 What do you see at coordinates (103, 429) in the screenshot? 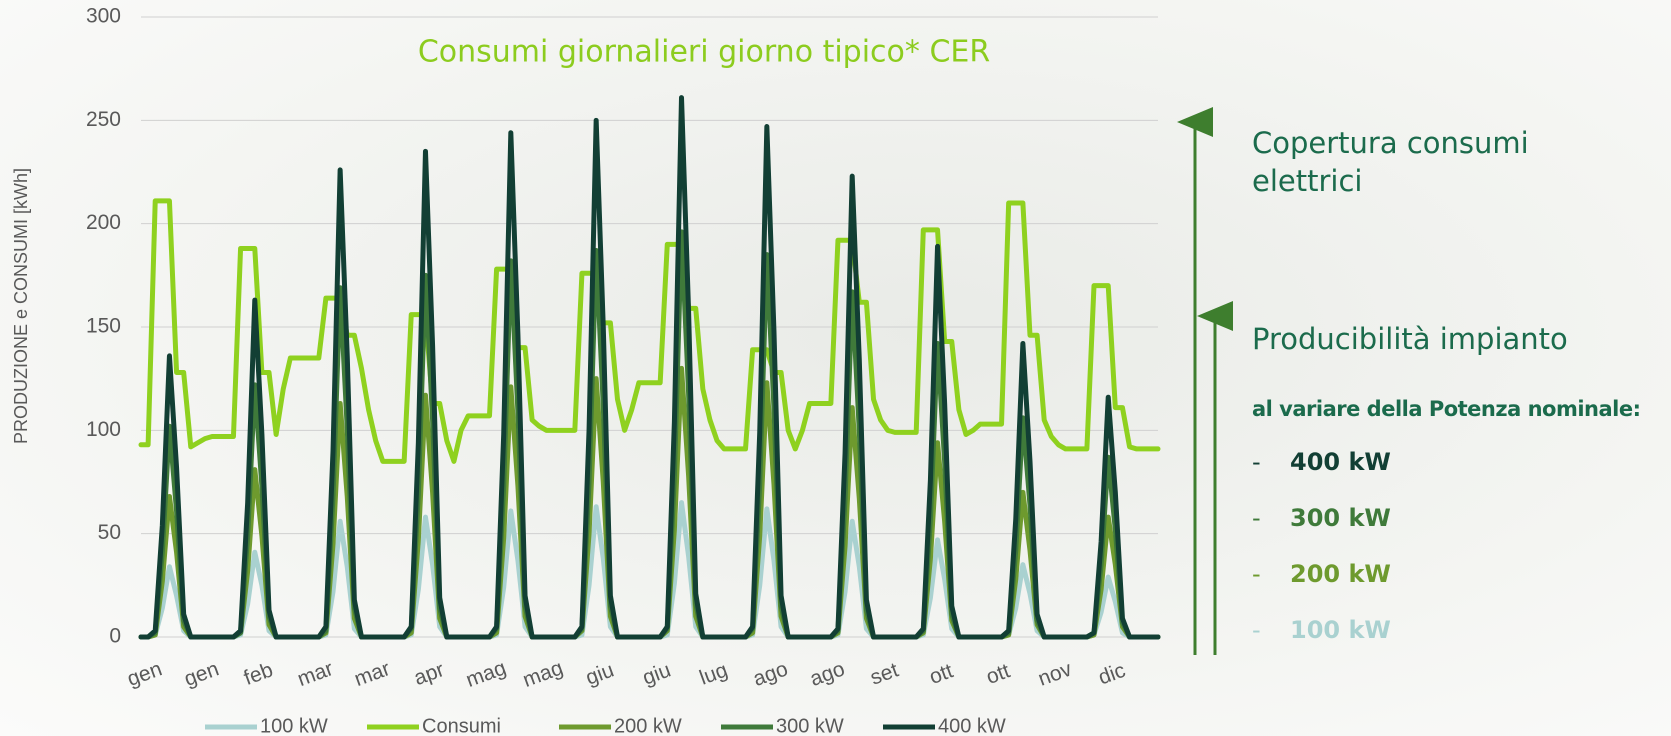
I see `y-tick-label: 100` at bounding box center [103, 429].